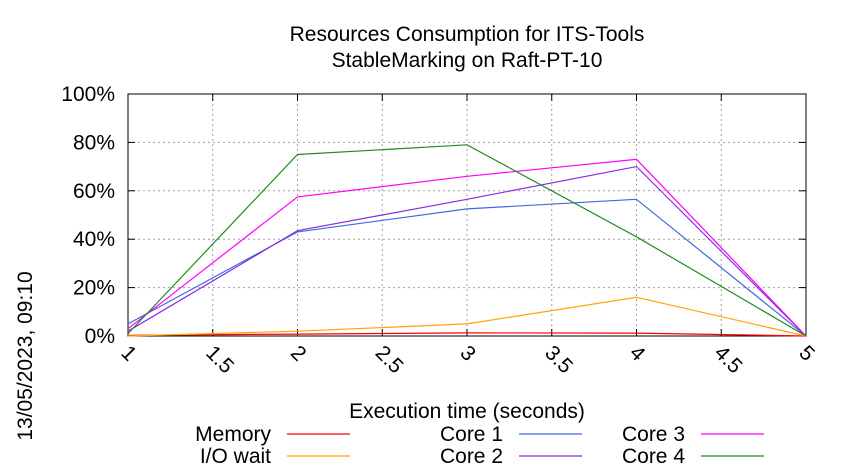 This screenshot has height=475, width=850. What do you see at coordinates (467, 353) in the screenshot?
I see `x-tick-label: 3` at bounding box center [467, 353].